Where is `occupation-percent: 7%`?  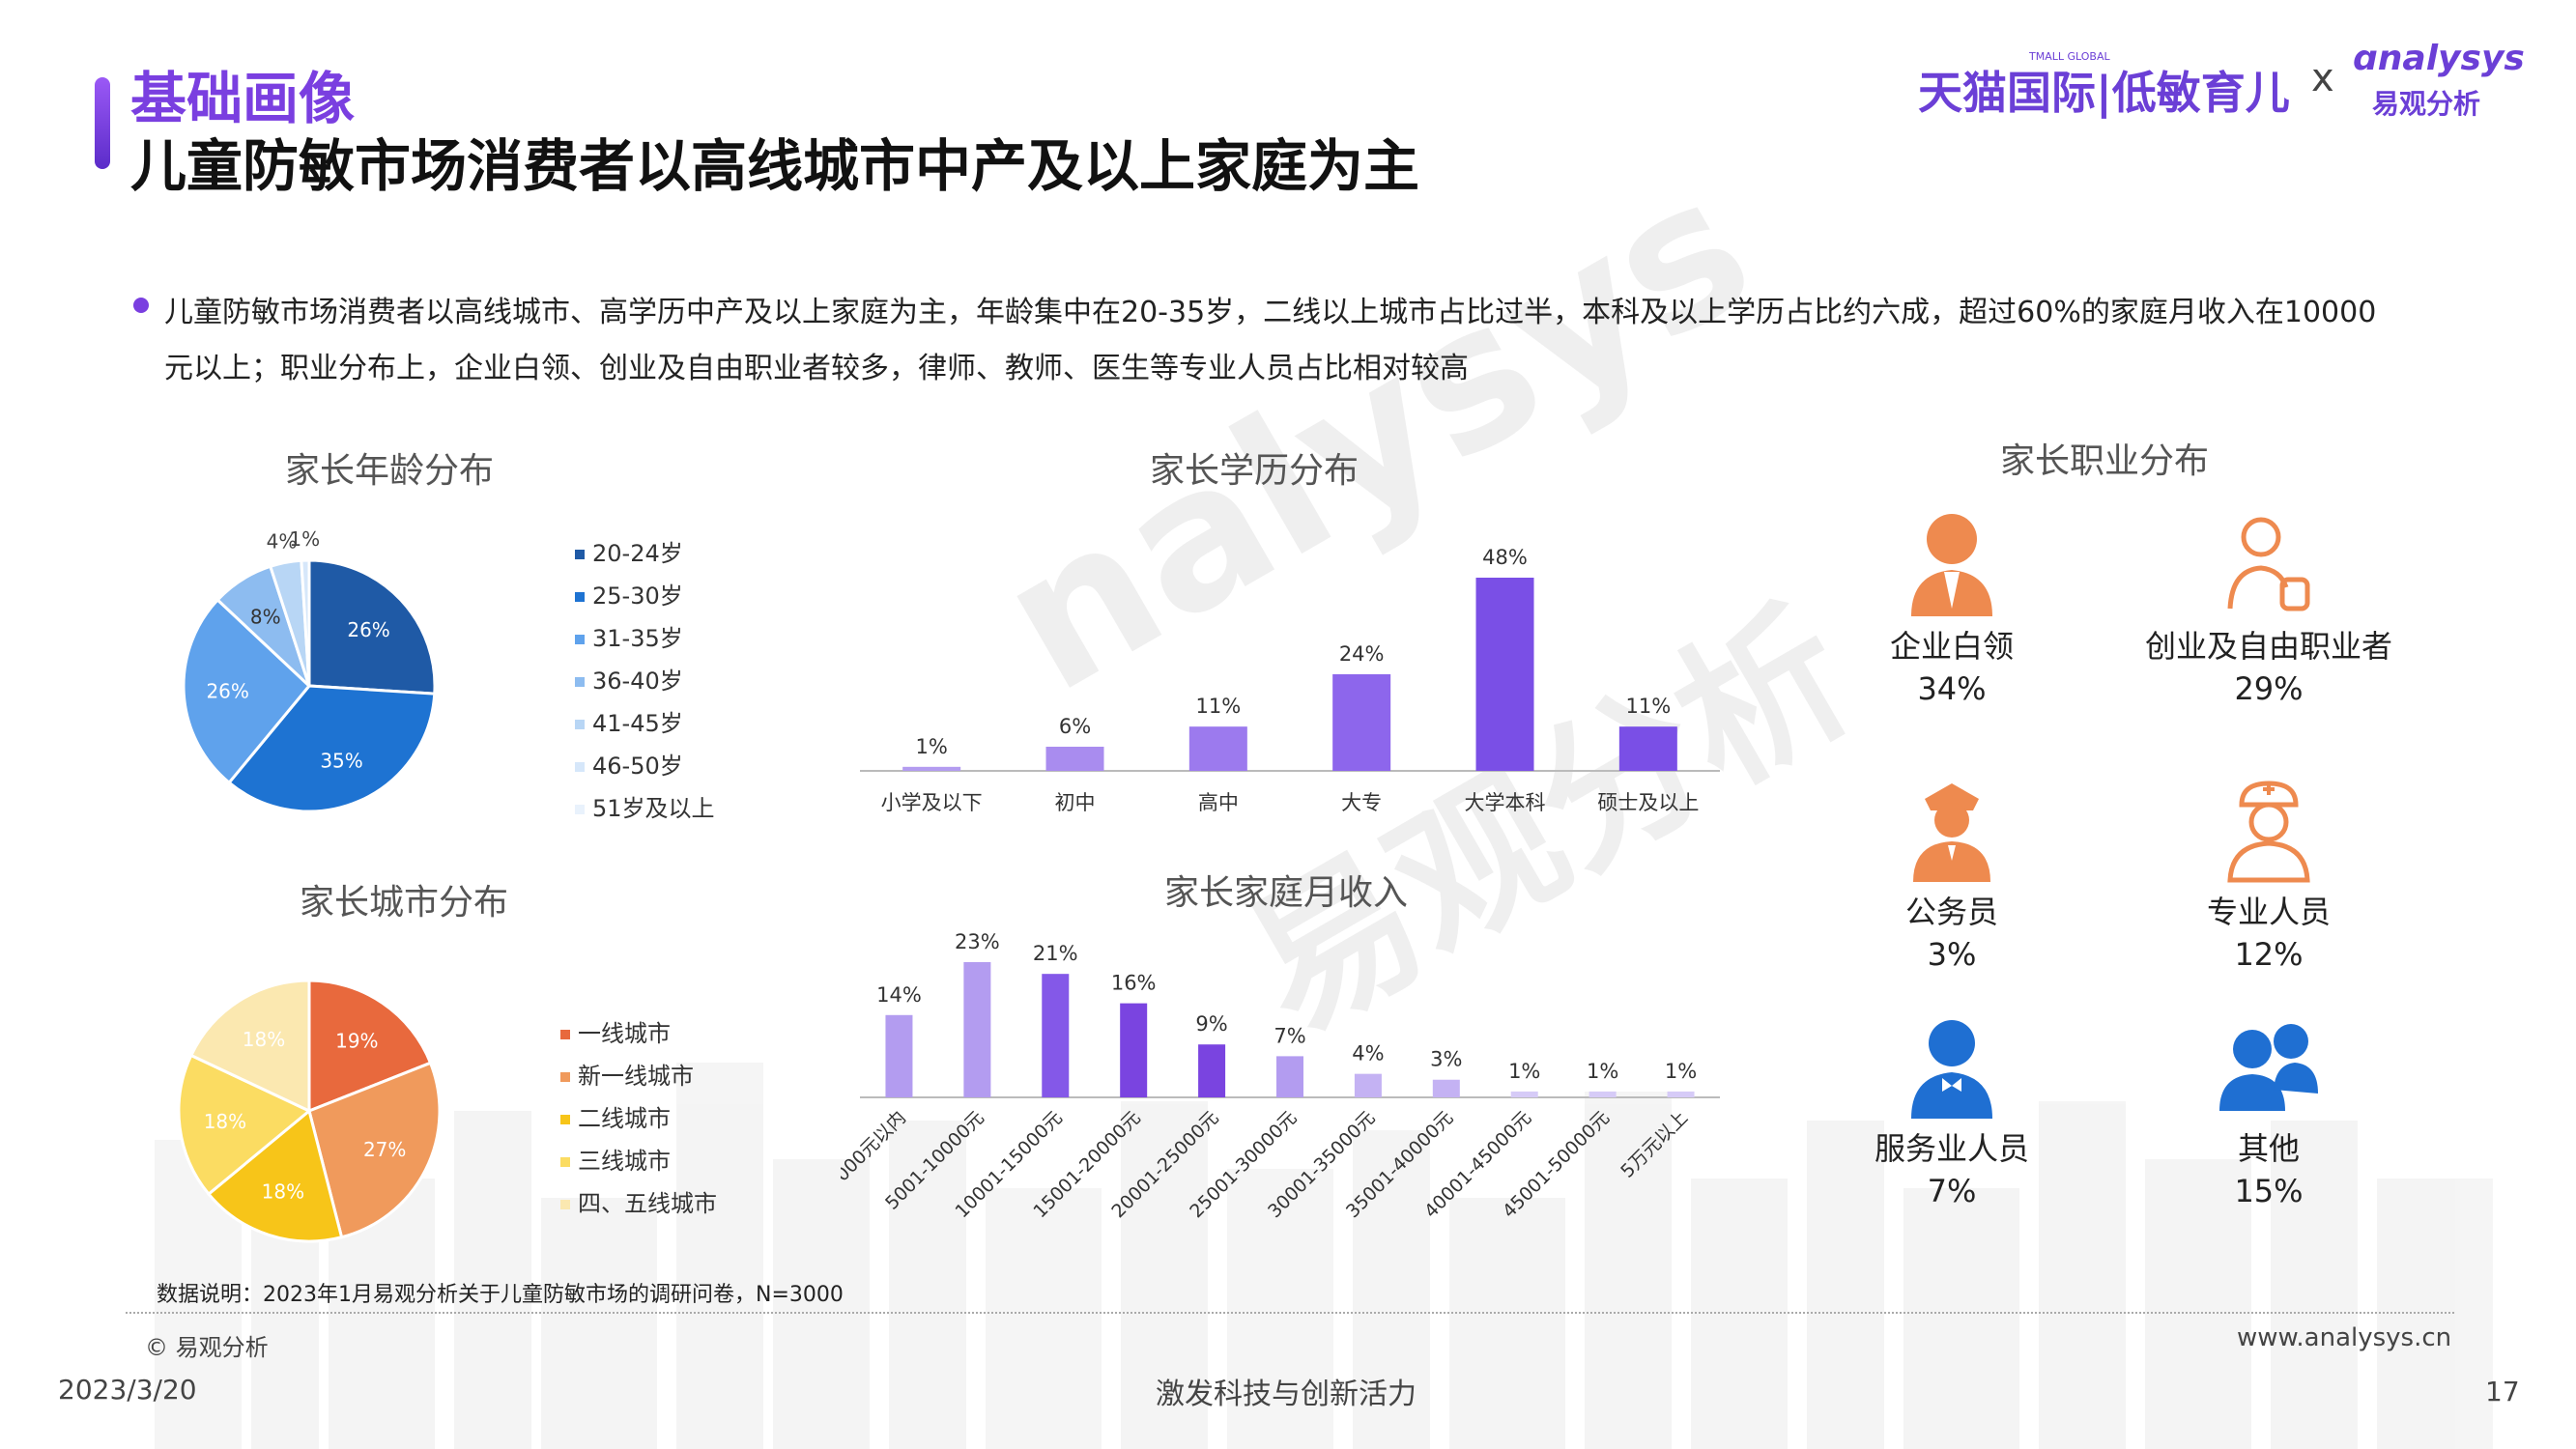
occupation-percent: 7% is located at coordinates (1952, 1191).